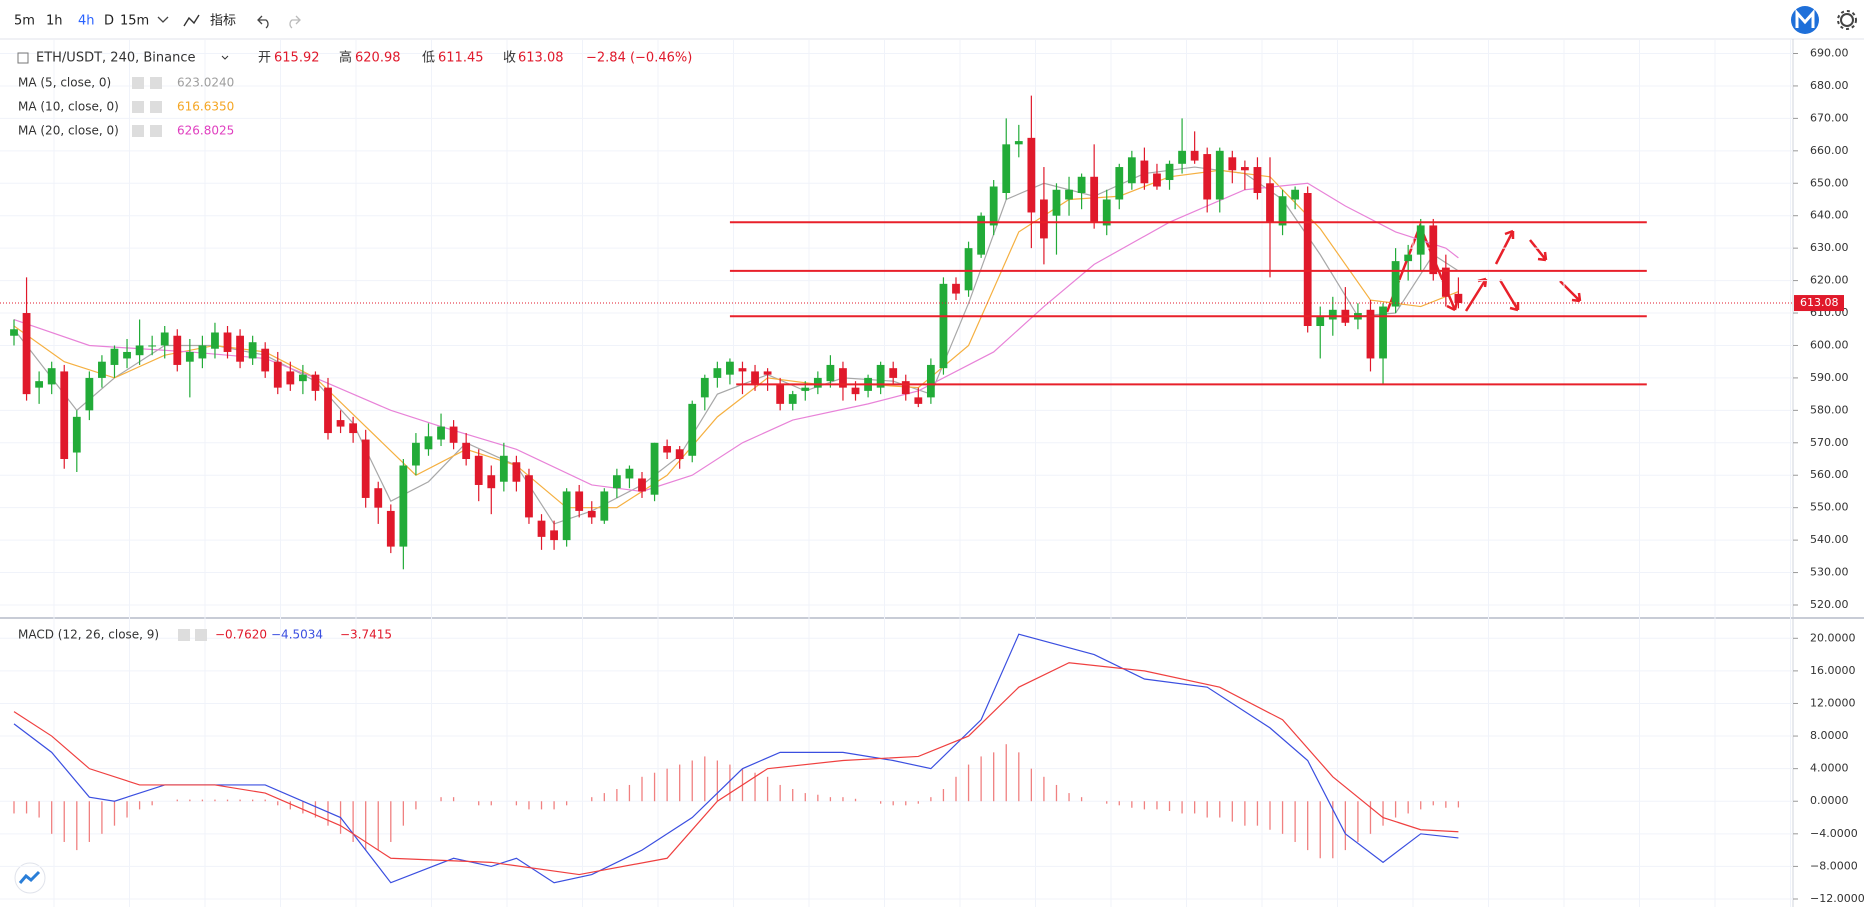 This screenshot has width=1864, height=907. What do you see at coordinates (134, 21) in the screenshot?
I see `interval-button: 15m` at bounding box center [134, 21].